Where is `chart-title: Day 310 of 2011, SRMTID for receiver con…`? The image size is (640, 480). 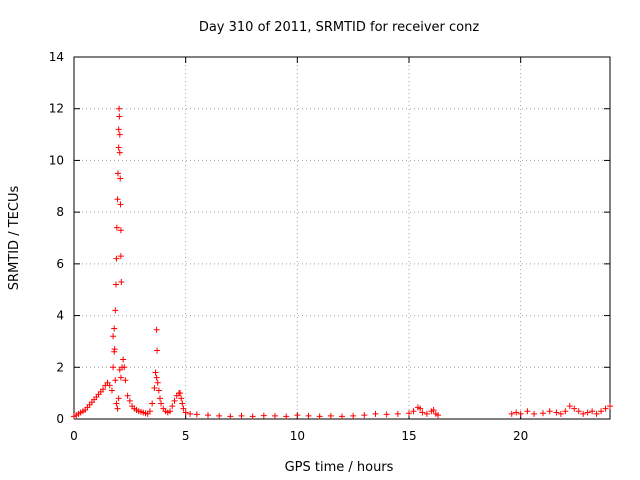
chart-title: Day 310 of 2011, SRMTID for receiver con… is located at coordinates (339, 27).